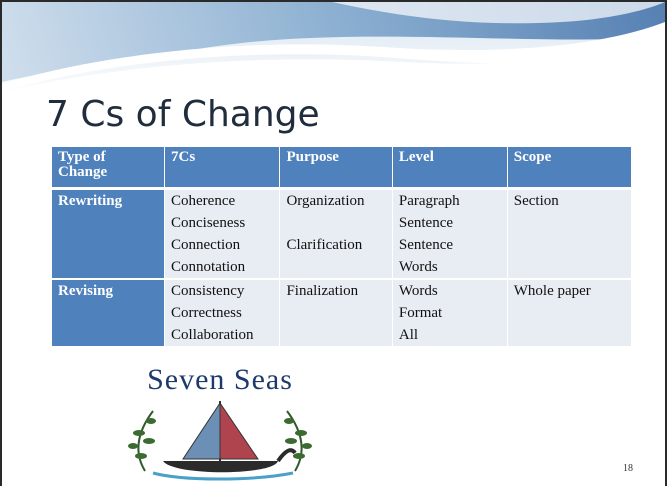 Image resolution: width=667 pixels, height=488 pixels. What do you see at coordinates (222, 313) in the screenshot?
I see `c-cell: Correctness` at bounding box center [222, 313].